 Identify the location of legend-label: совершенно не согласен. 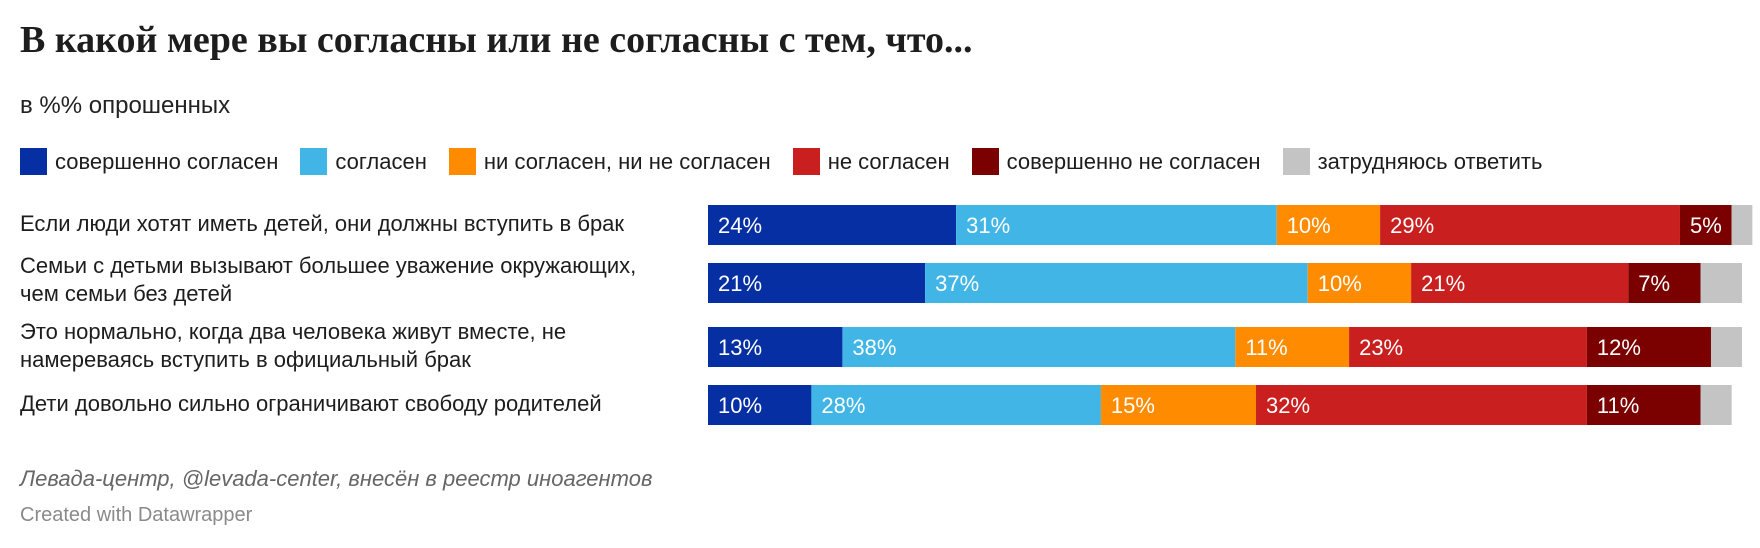
(1133, 161).